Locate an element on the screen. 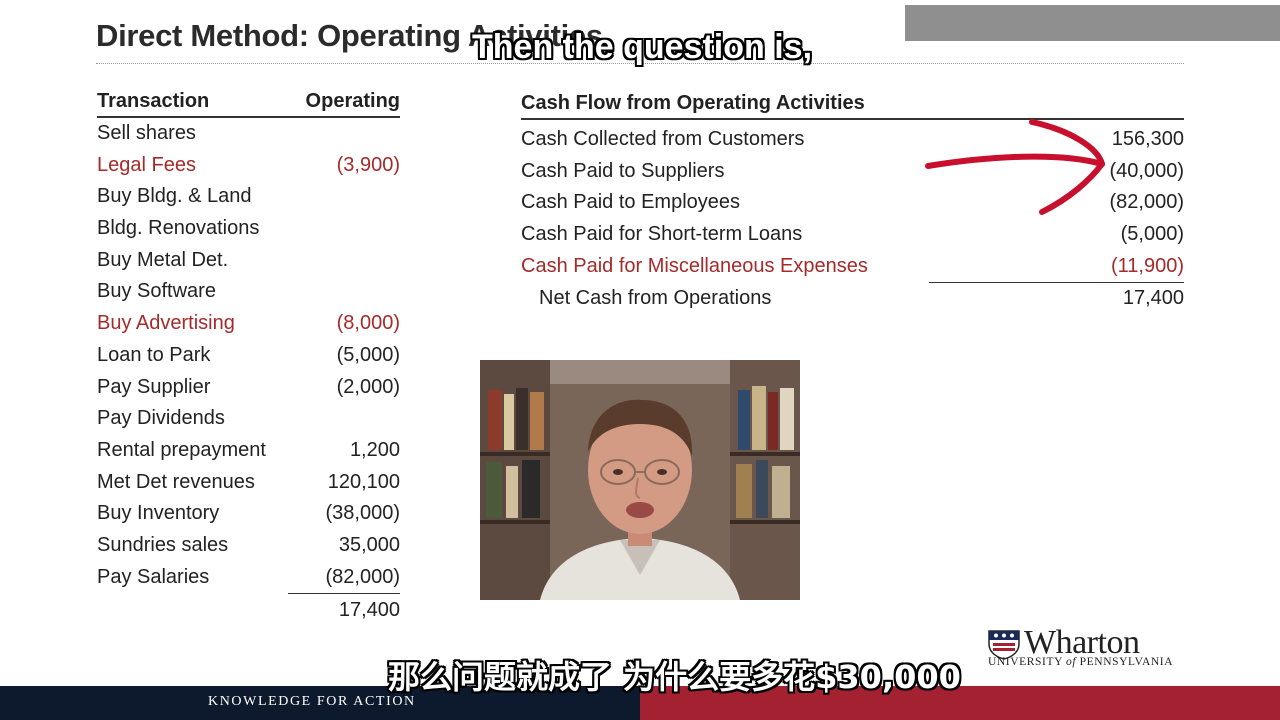 The image size is (1280, 720). transaction-label: Buy Inventory is located at coordinates (158, 513).